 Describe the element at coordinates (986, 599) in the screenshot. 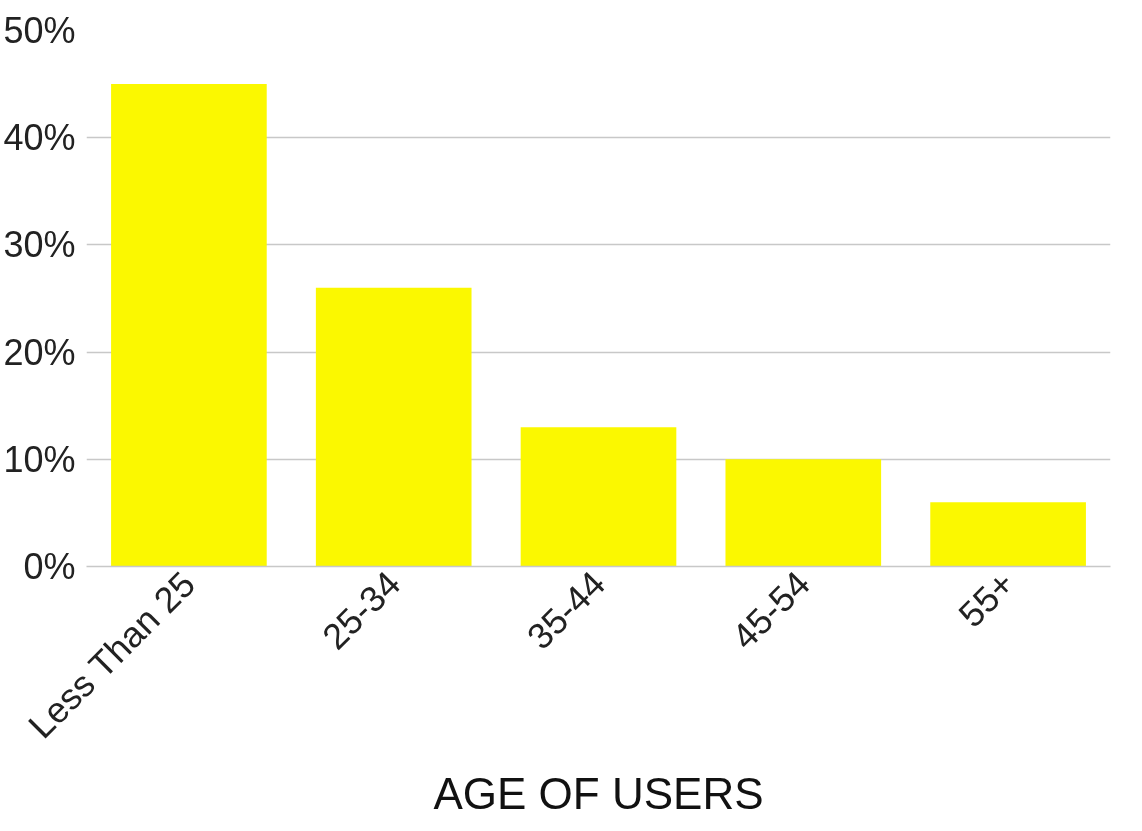

I see `x-tick-label: 55+` at that location.